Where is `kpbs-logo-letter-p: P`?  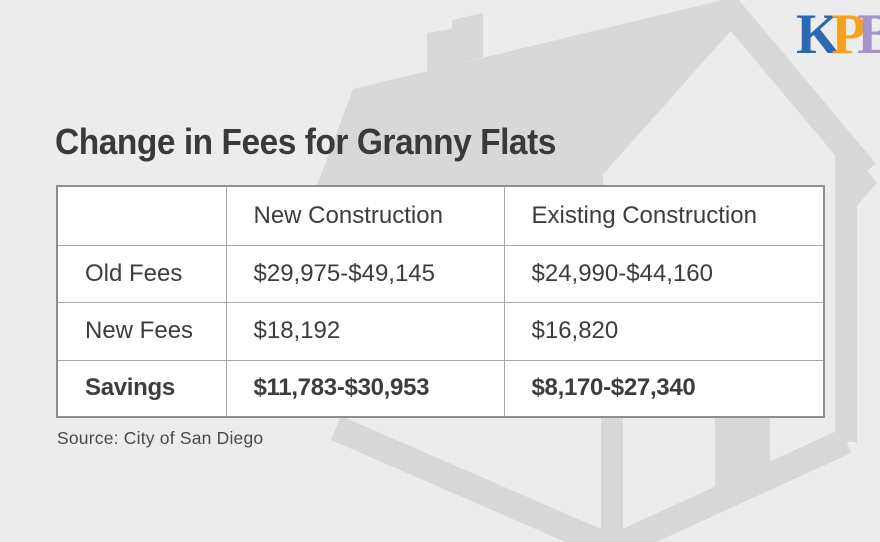
kpbs-logo-letter-p: P is located at coordinates (848, 34).